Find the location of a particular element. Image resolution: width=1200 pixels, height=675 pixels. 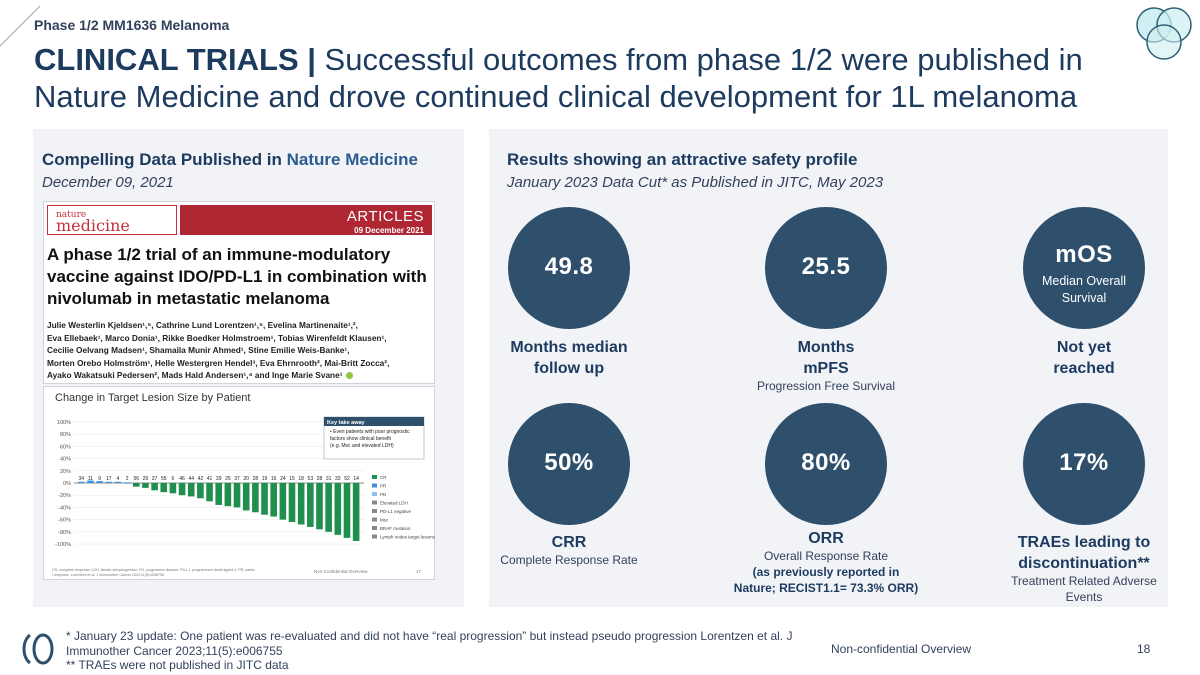

legend-label: CR is located at coordinates (383, 477).